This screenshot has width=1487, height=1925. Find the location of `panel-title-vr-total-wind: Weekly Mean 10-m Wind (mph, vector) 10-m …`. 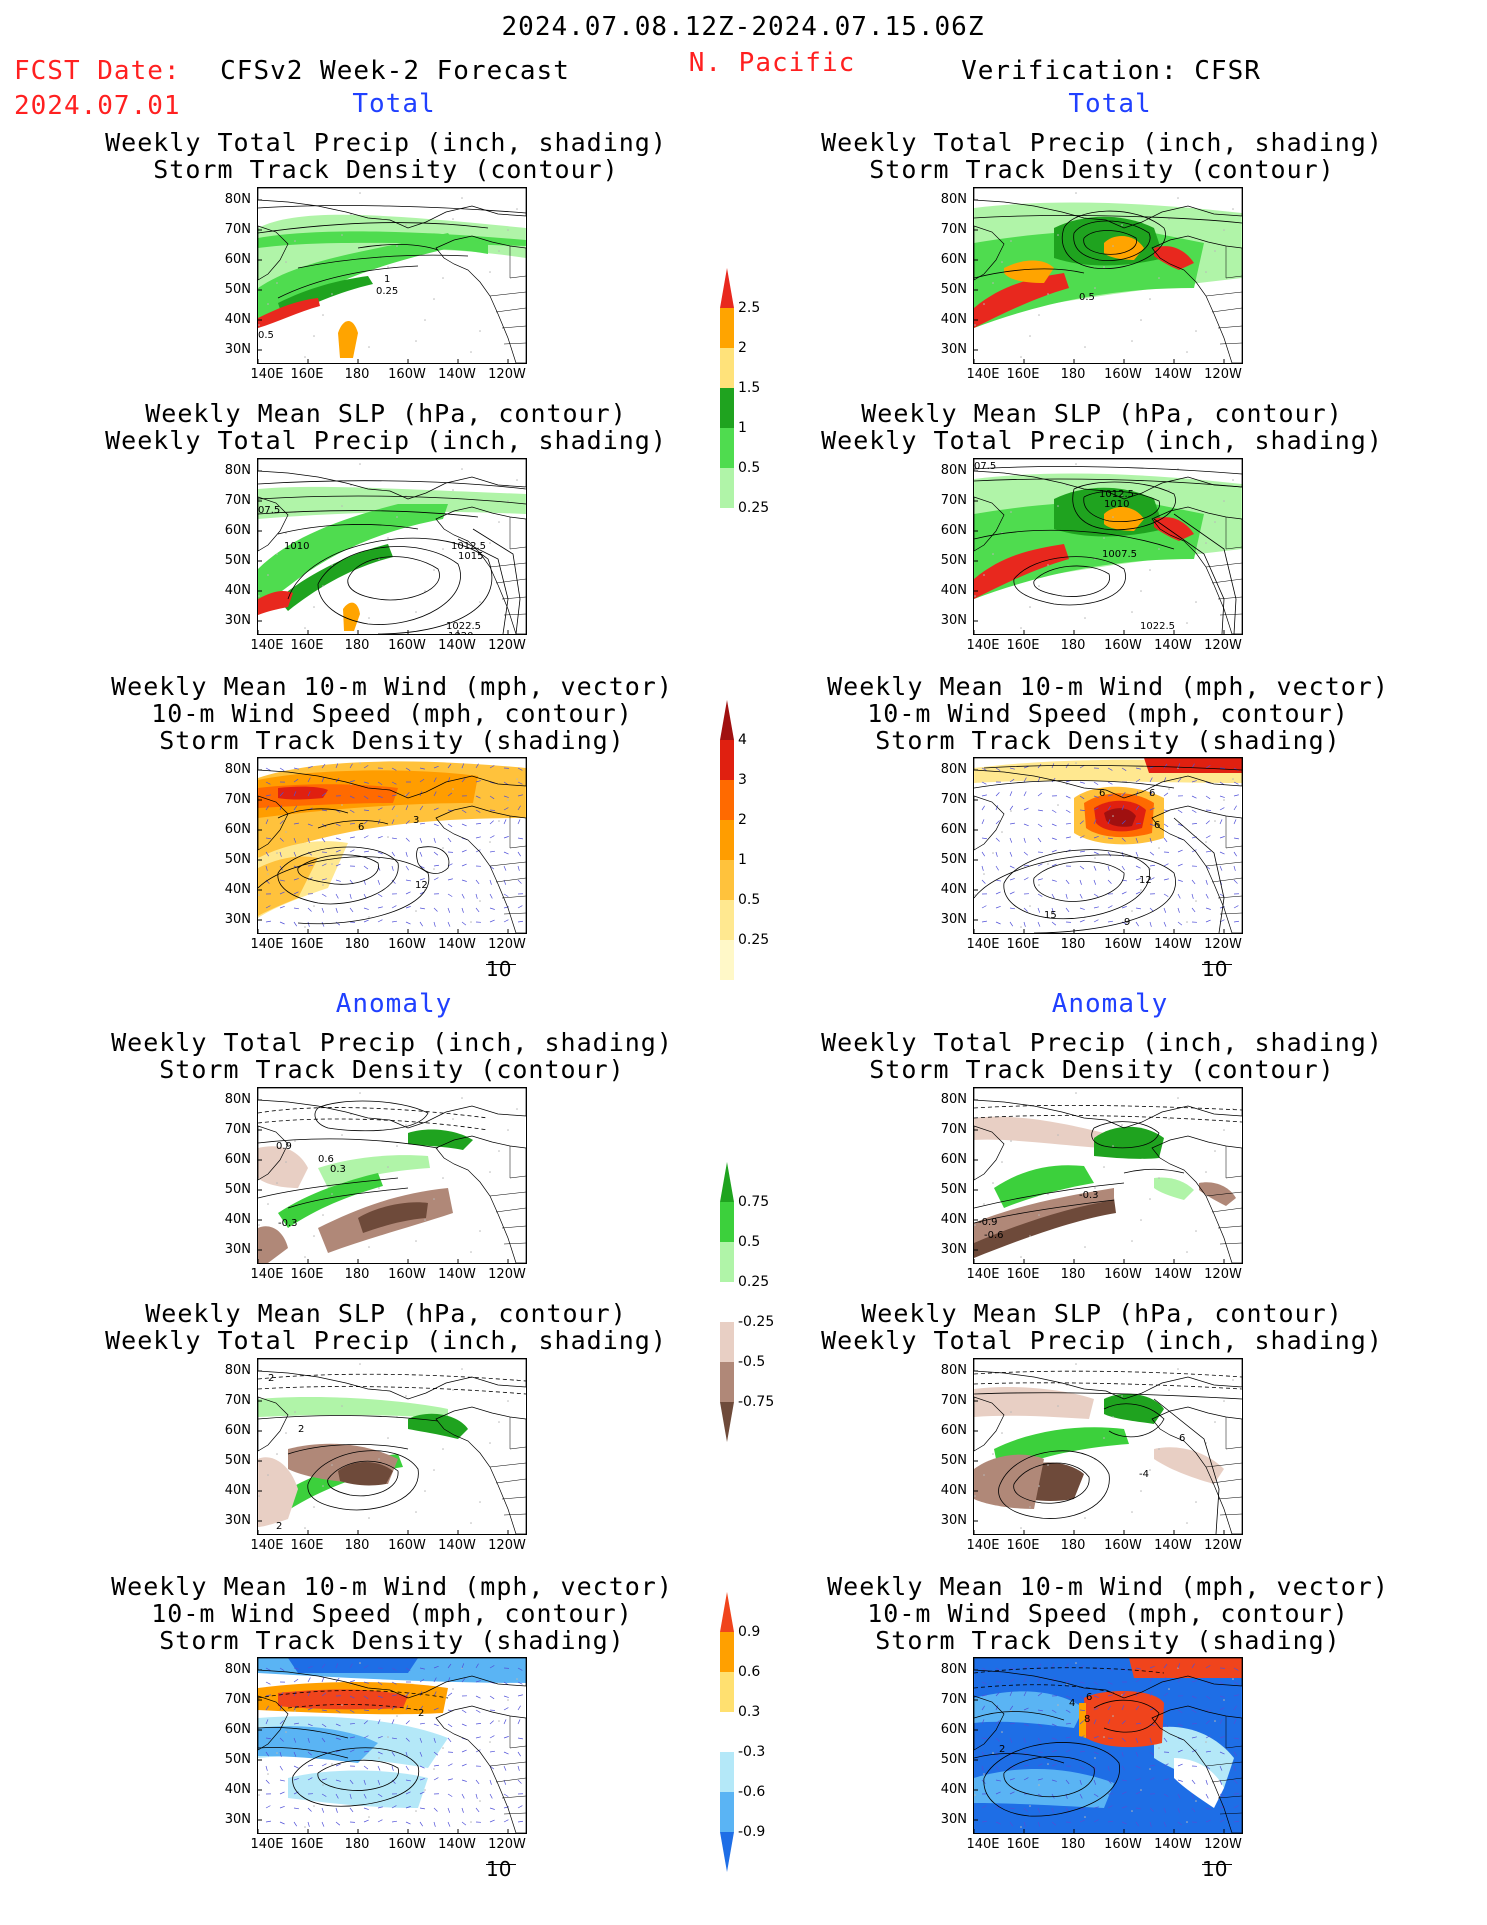

panel-title-vr-total-wind: Weekly Mean 10-m Wind (mph, vector) 10-m … is located at coordinates (1108, 713).